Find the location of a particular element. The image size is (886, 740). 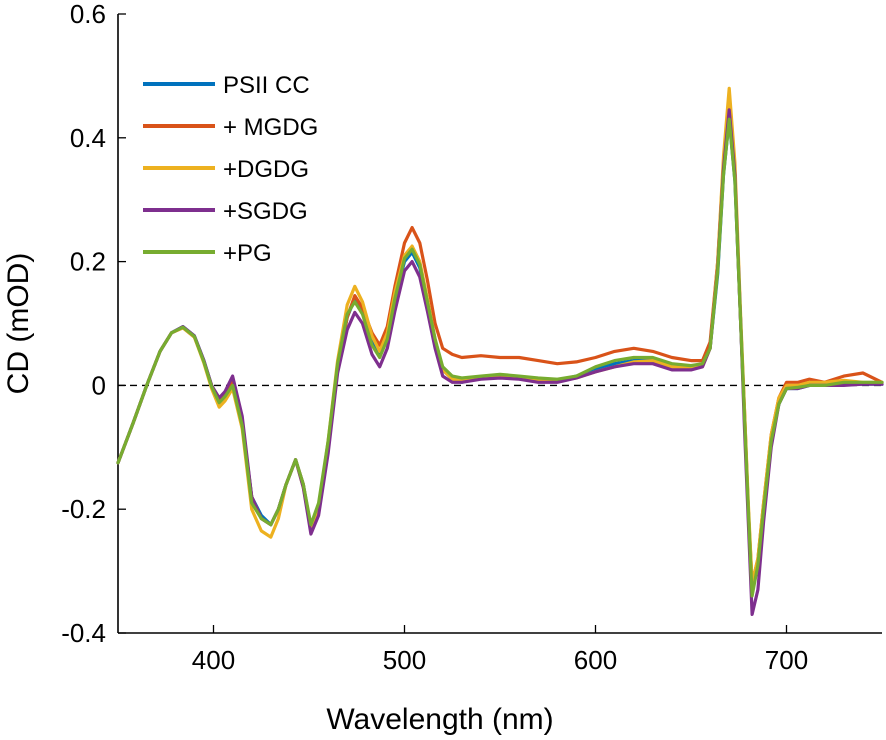

legend-label-psii-cc: PSII CC is located at coordinates (266, 85).